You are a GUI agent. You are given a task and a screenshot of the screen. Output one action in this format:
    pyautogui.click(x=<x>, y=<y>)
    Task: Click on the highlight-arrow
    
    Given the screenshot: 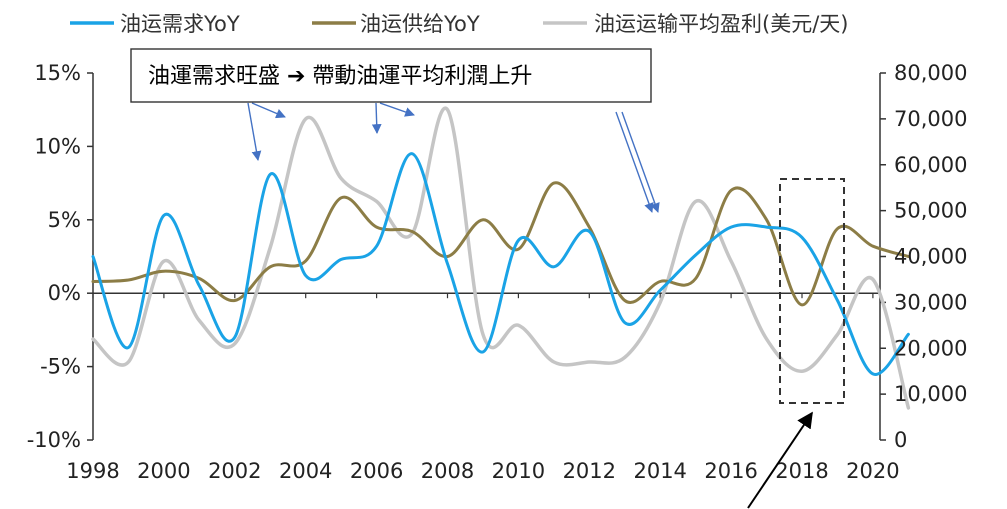 What is the action you would take?
    pyautogui.click(x=780, y=460)
    